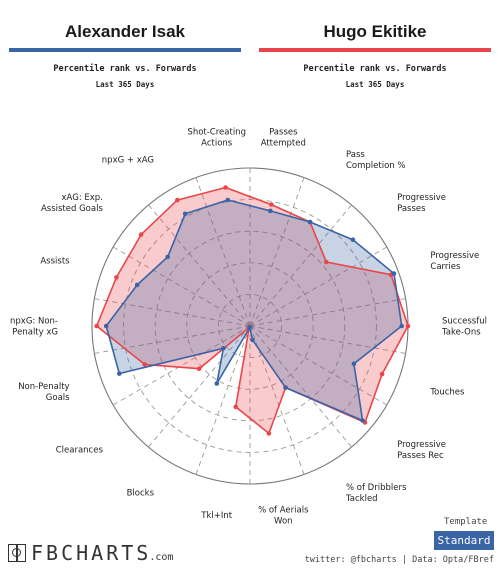 Image resolution: width=500 pixels, height=571 pixels. Describe the element at coordinates (375, 69) in the screenshot. I see `player2-subtitle: Percentile rank vs. Forwards` at that location.